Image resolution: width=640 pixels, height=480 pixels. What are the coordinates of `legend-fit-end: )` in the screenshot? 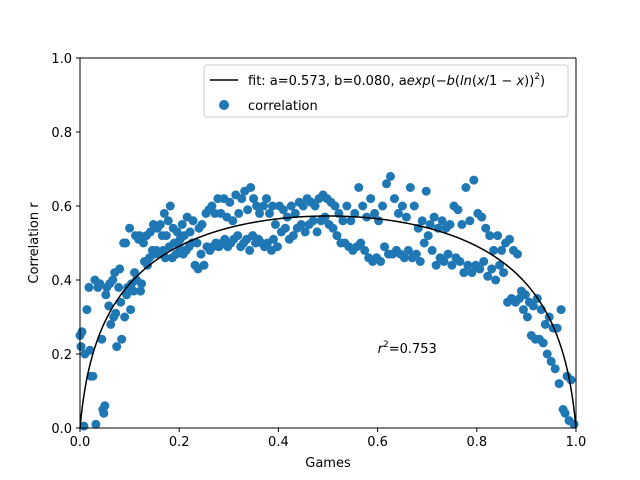 It's located at (542, 81).